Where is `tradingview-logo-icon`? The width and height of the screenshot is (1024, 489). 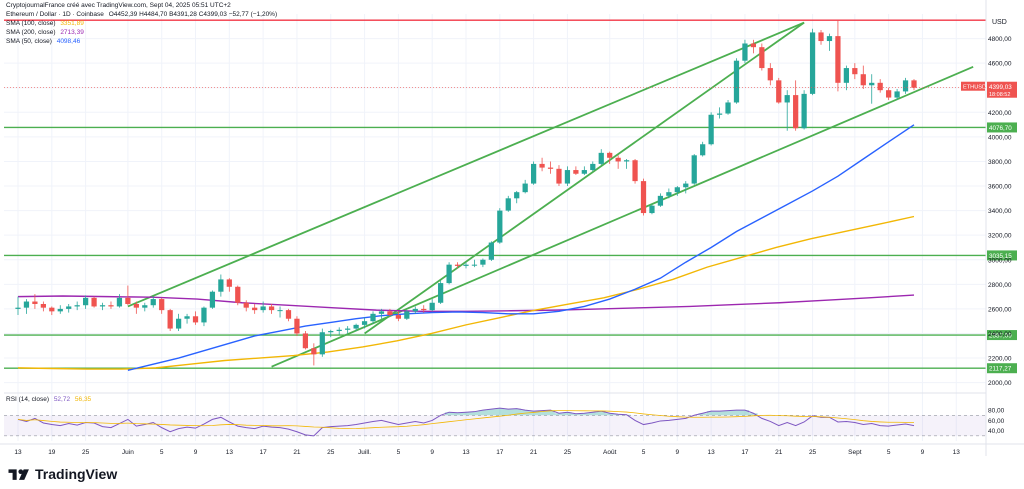
tradingview-logo-icon is located at coordinates (18, 474).